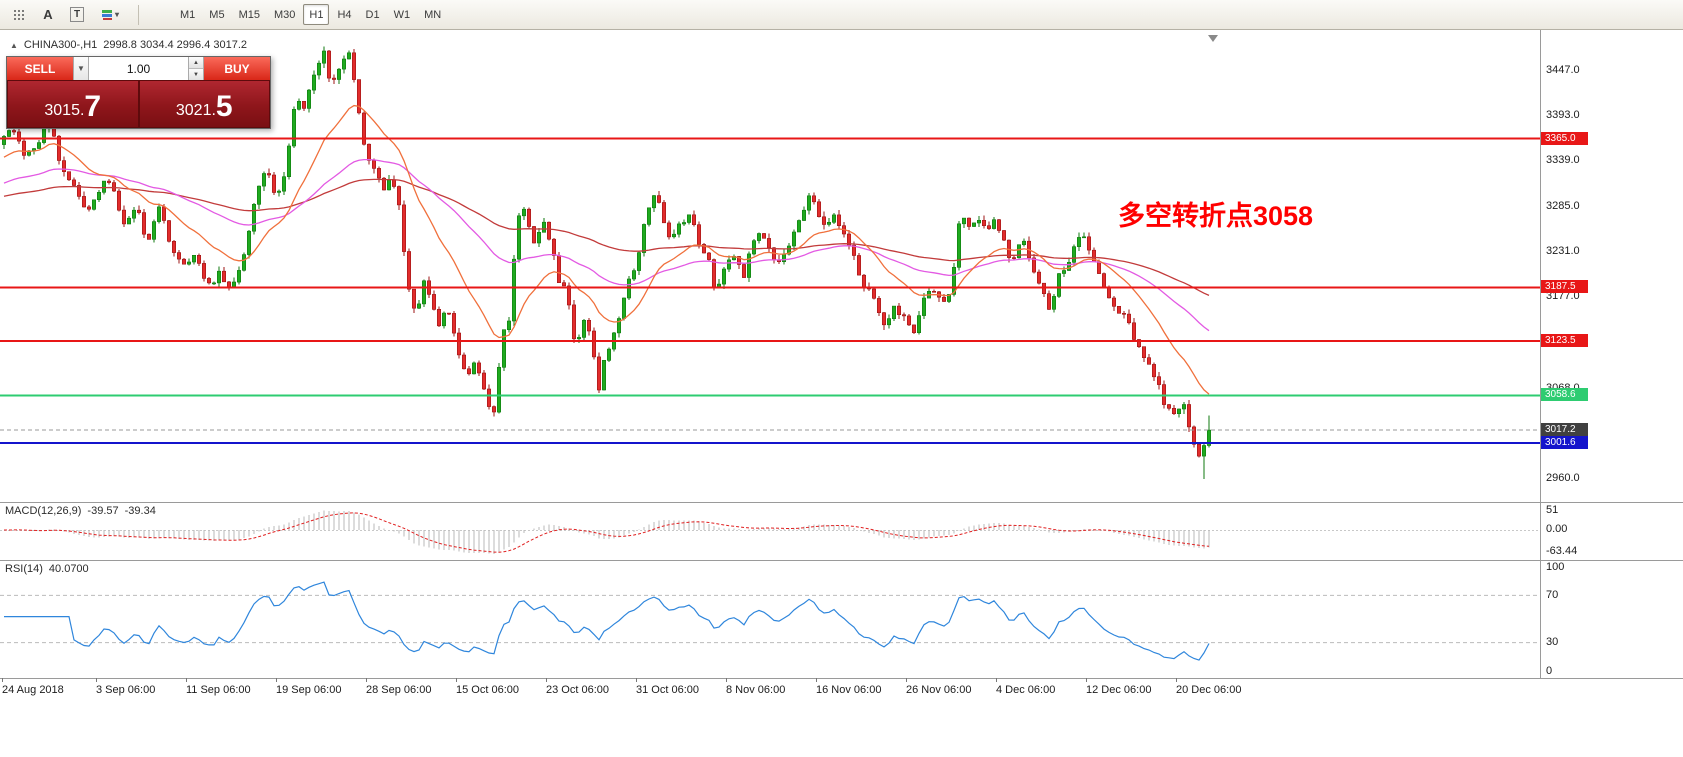 Image resolution: width=1683 pixels, height=757 pixels. Describe the element at coordinates (316, 14) in the screenshot. I see `timeframe-h1: H1` at that location.